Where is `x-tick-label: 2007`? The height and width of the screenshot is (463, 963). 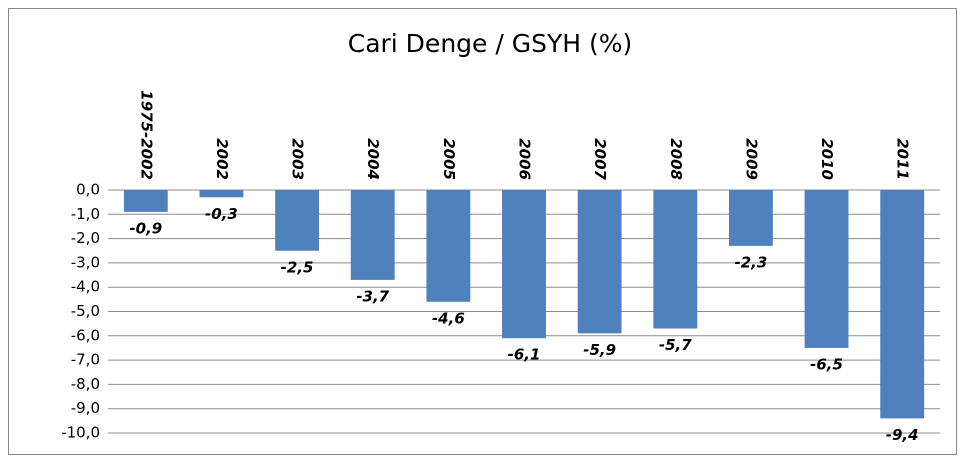 x-tick-label: 2007 is located at coordinates (600, 159).